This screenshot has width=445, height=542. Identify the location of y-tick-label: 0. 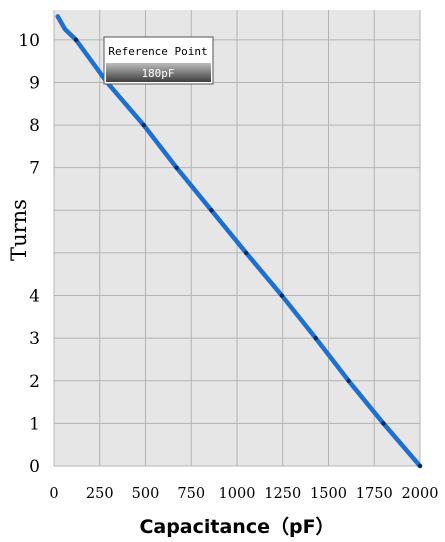
(34, 467).